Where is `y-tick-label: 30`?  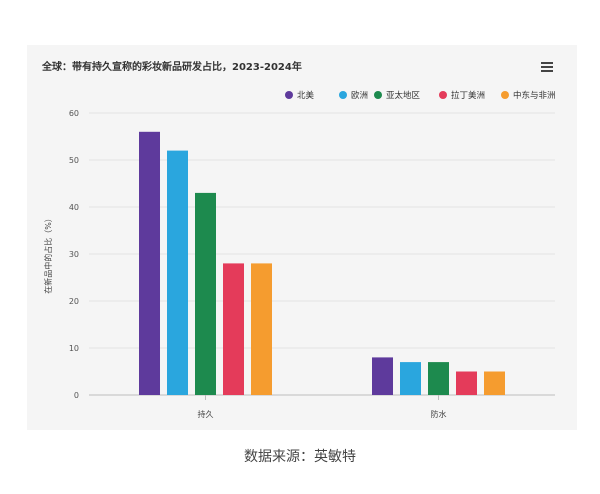
y-tick-label: 30 is located at coordinates (74, 254).